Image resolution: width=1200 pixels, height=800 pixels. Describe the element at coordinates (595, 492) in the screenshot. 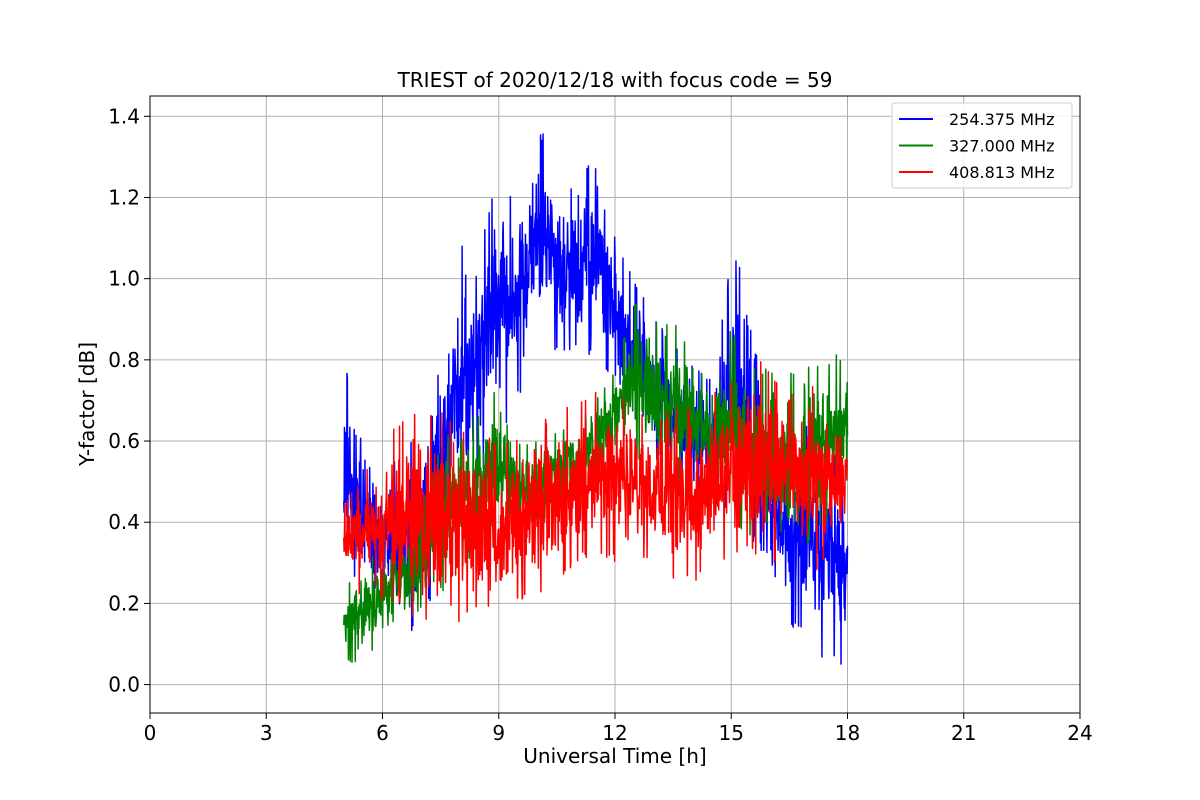

I see `series-line` at that location.